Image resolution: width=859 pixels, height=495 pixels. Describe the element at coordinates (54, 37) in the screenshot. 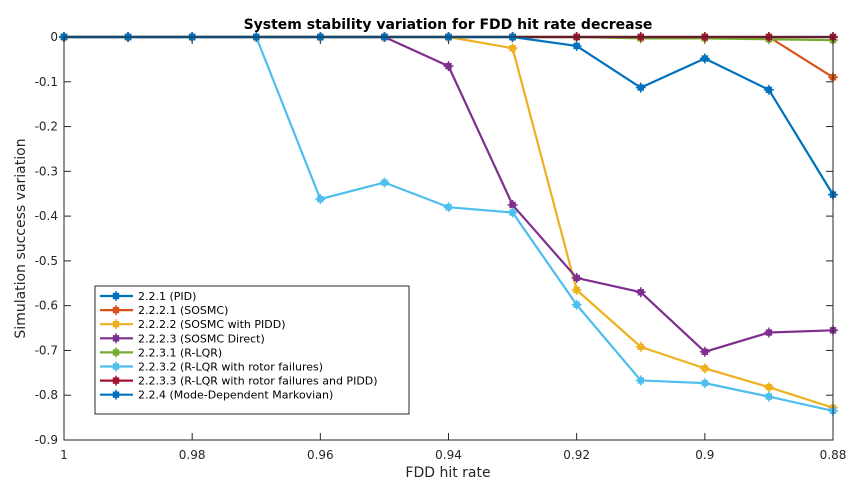

I see `y-tick-label: 0` at that location.